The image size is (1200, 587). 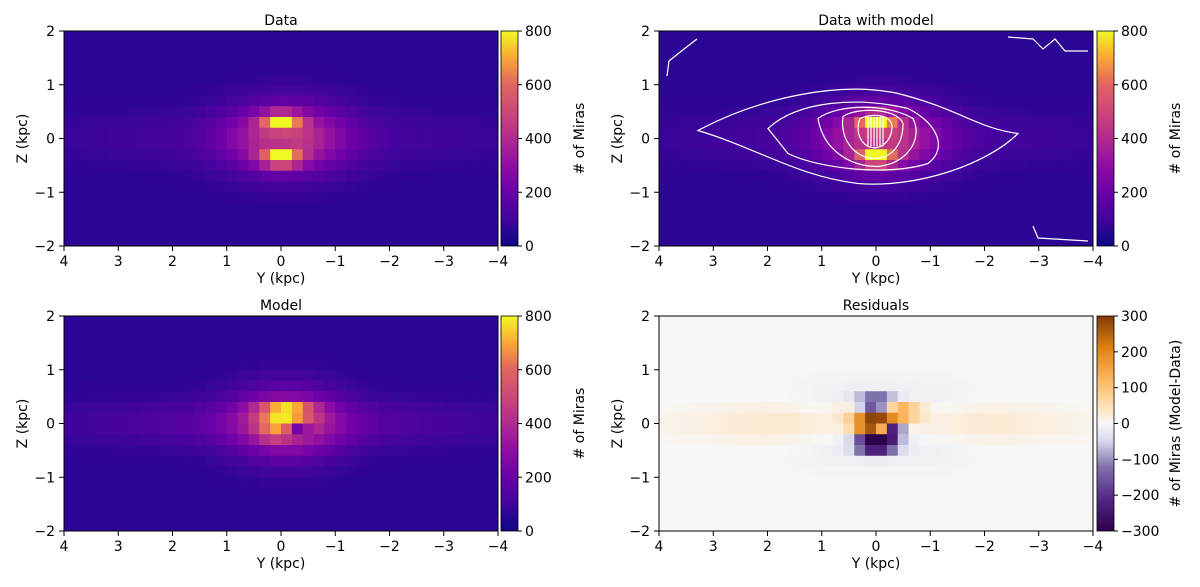 What do you see at coordinates (281, 306) in the screenshot?
I see `panel-title: Model` at bounding box center [281, 306].